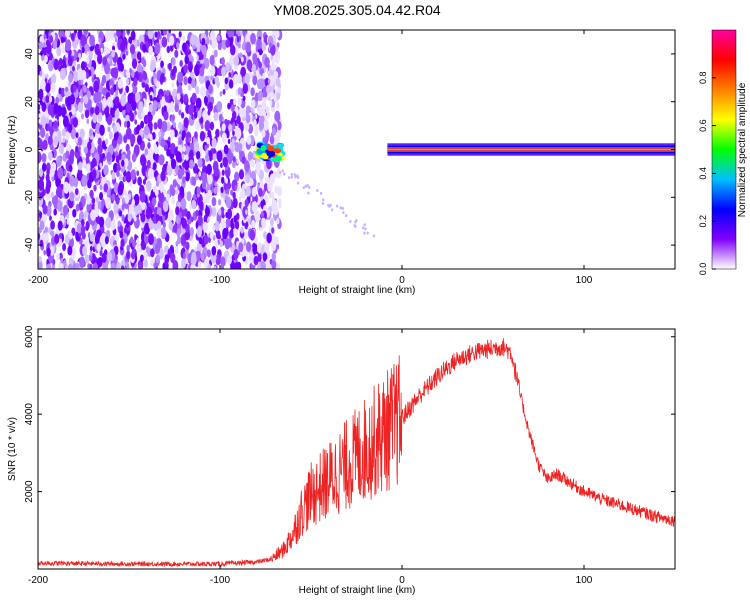  I want to click on colorbar-tick-label: 0.0, so click(703, 269).